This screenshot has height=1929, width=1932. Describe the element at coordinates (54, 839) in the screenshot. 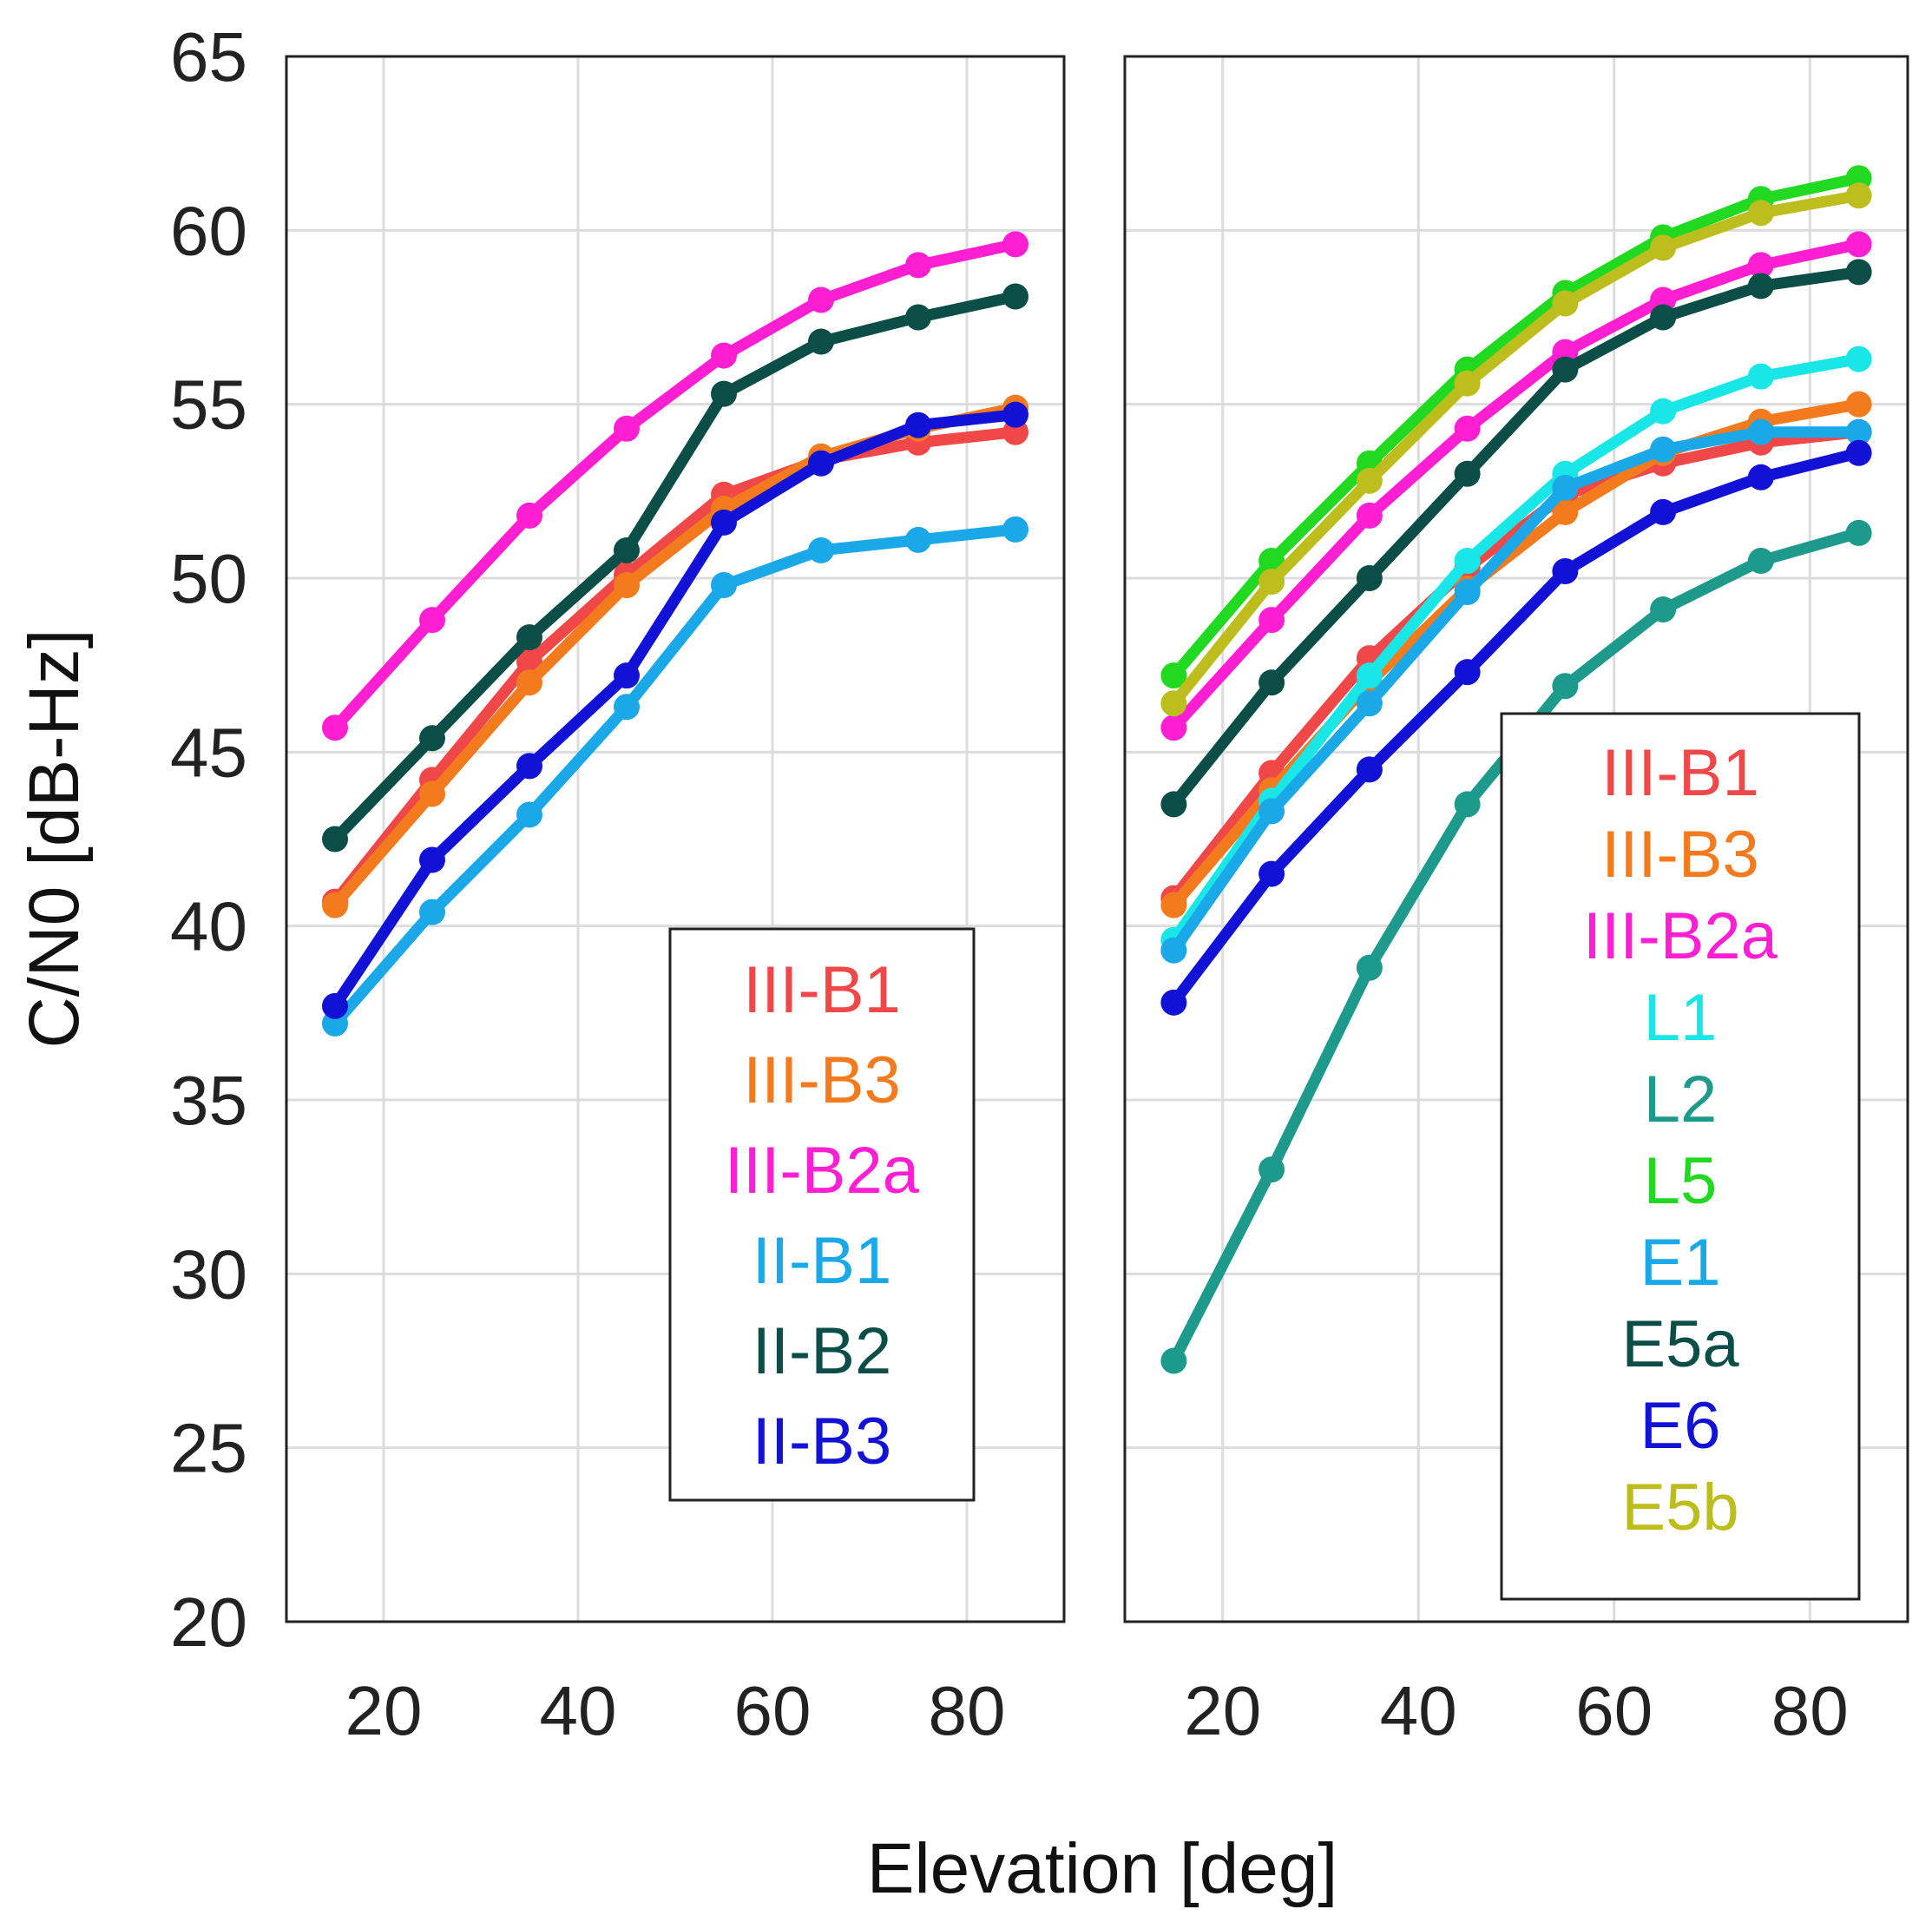

I see `y-axis-title: C/N0 [dB-Hz]` at that location.